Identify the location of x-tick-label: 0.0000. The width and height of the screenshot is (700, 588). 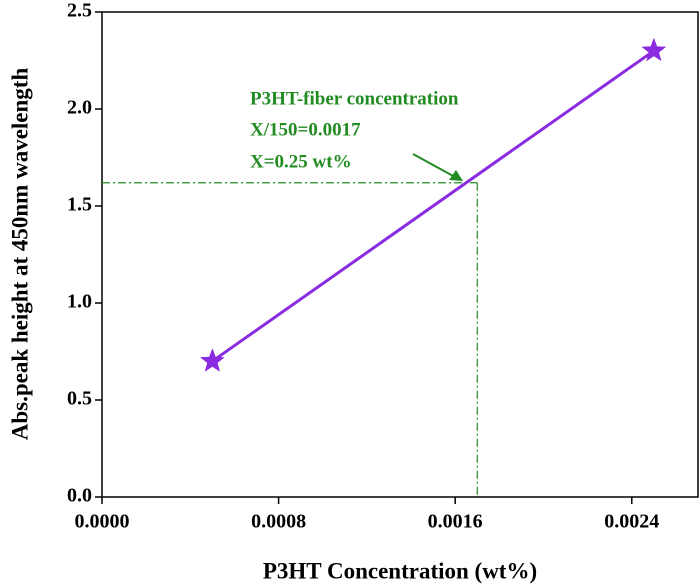
(102, 522).